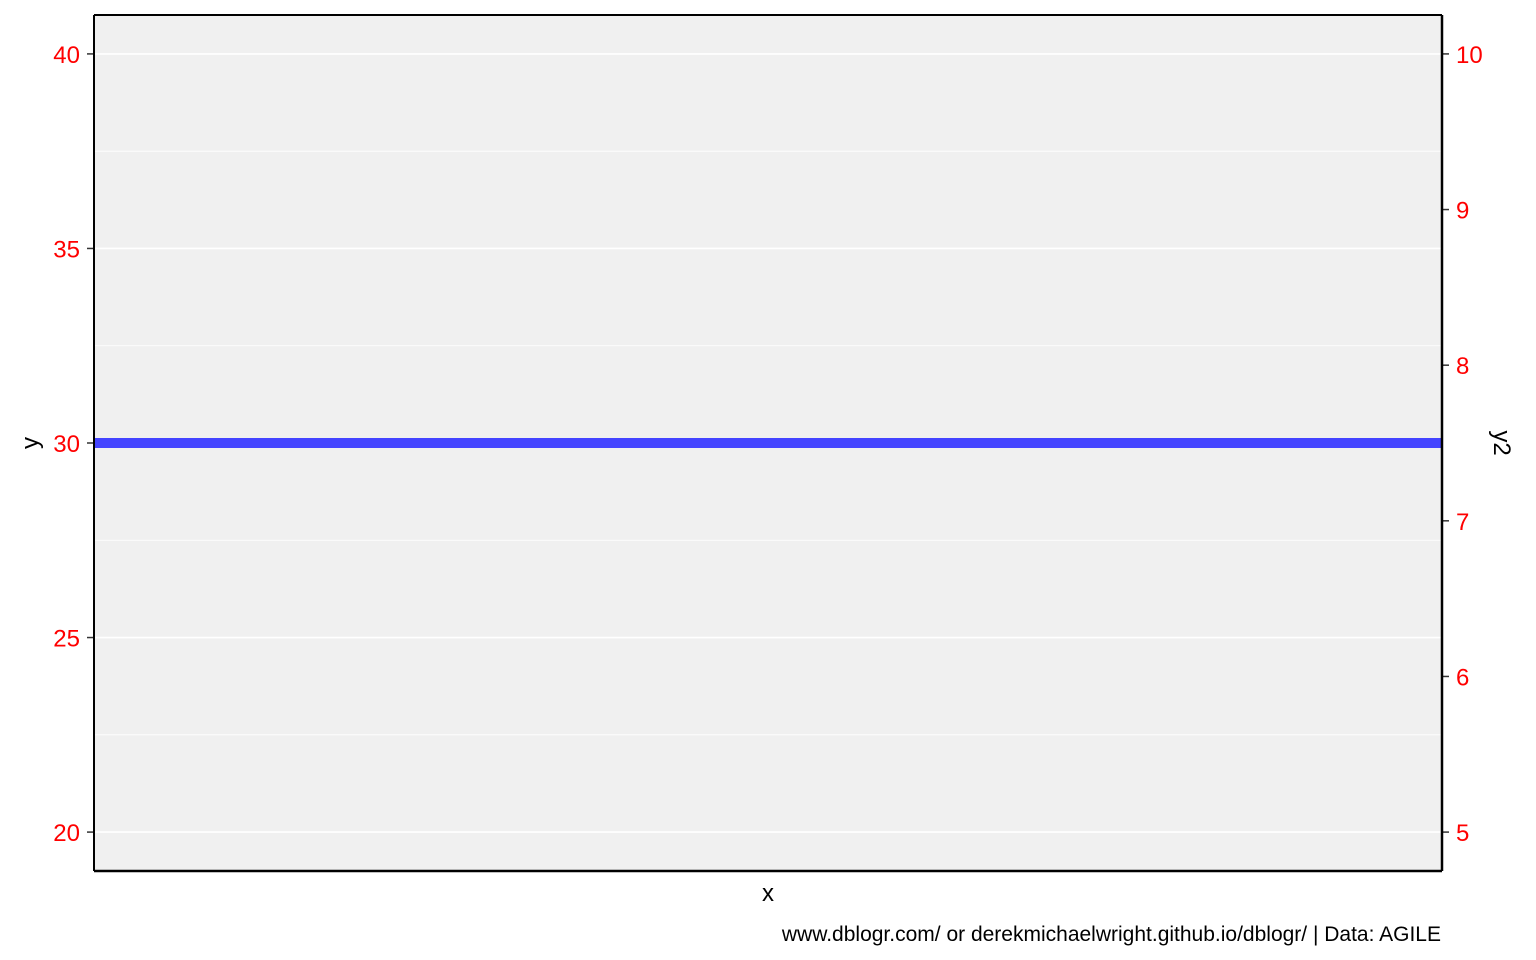 This screenshot has width=1536, height=960. I want to click on y2-tick-label: 7, so click(1462, 522).